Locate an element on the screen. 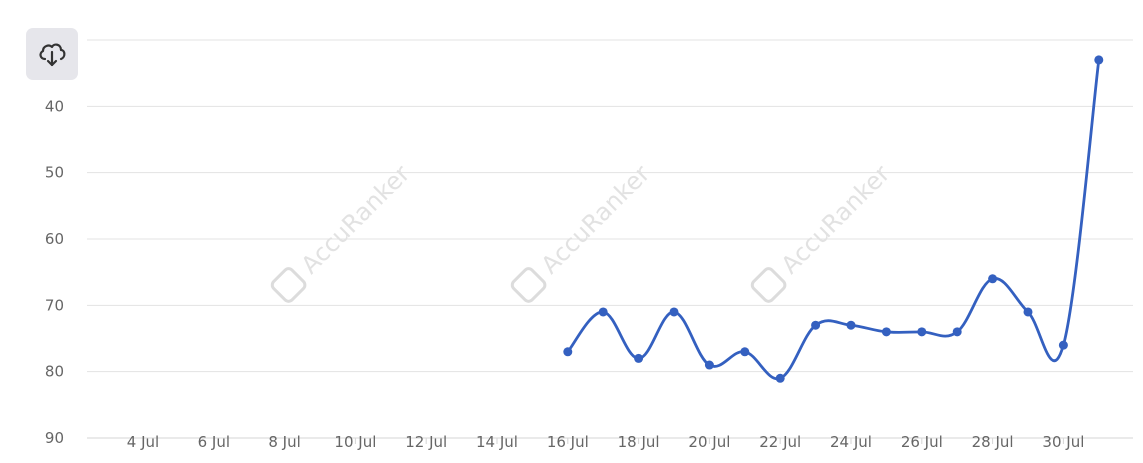 Image resolution: width=1143 pixels, height=463 pixels. y-tick-label: 50 is located at coordinates (54, 173).